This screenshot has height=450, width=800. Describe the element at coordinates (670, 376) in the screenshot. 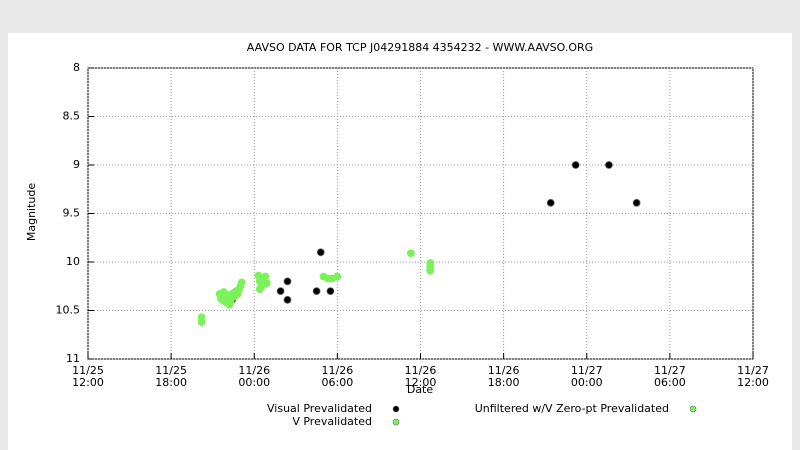

I see `x-tick-label: 11/27 06:00` at that location.